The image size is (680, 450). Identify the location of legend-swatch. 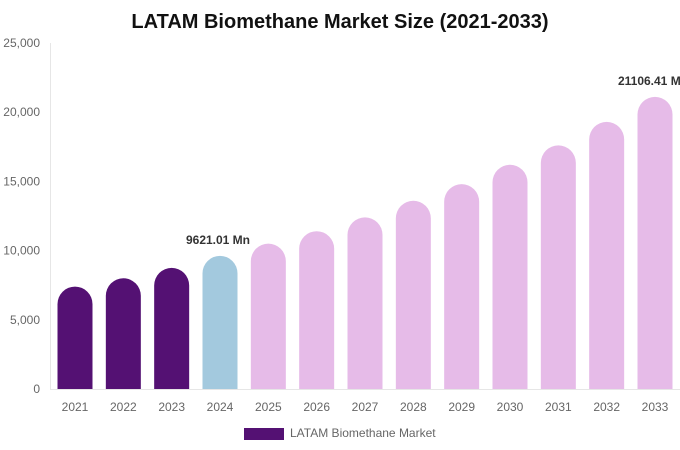
(264, 434).